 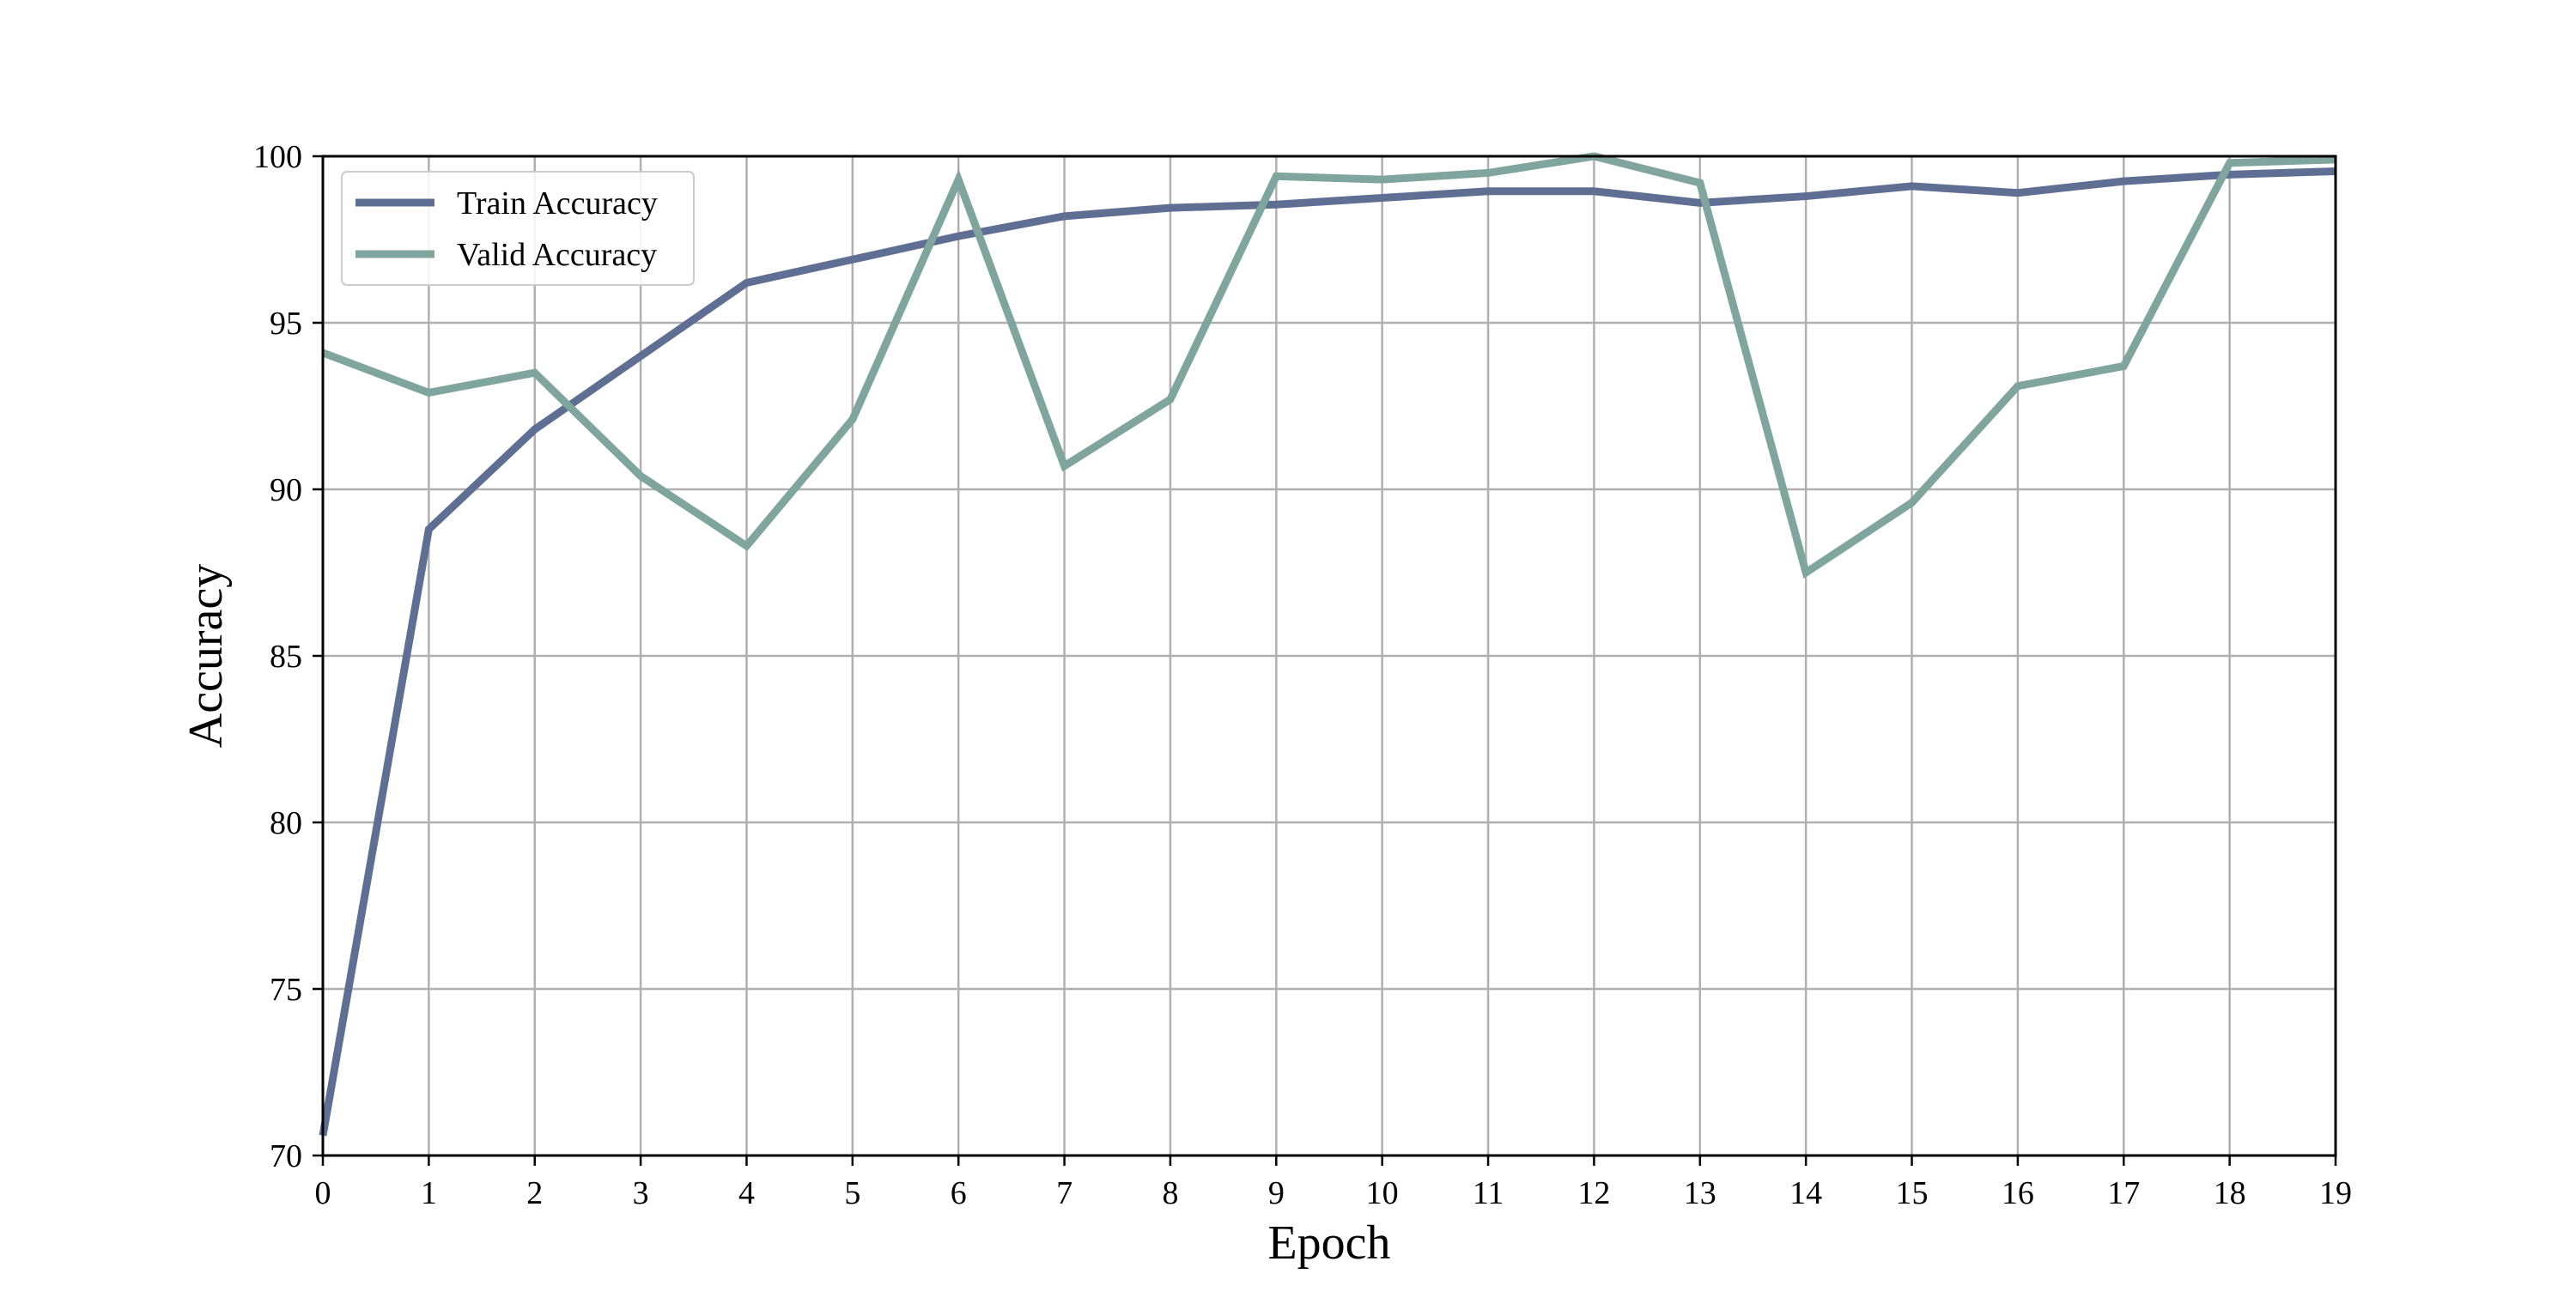 I want to click on legend-label: Train Accuracy, so click(x=557, y=203).